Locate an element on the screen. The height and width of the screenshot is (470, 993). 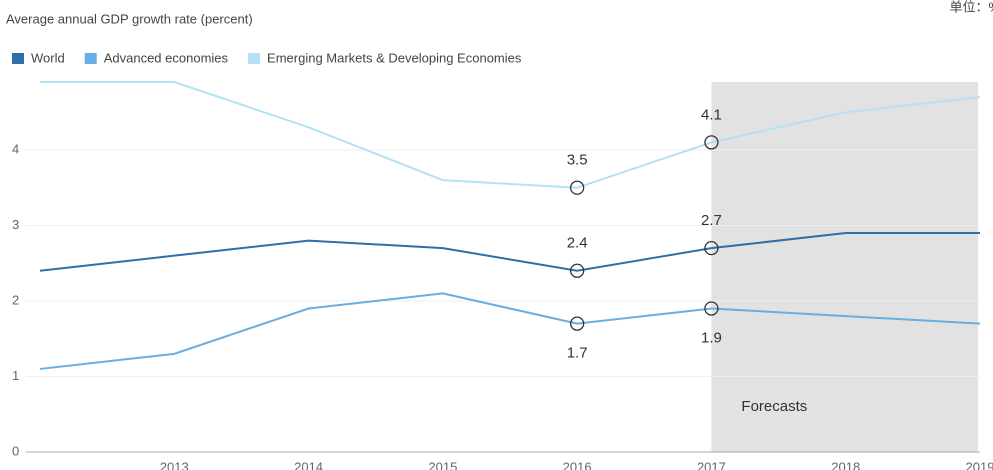
data-label: 2.4 is located at coordinates (577, 243).